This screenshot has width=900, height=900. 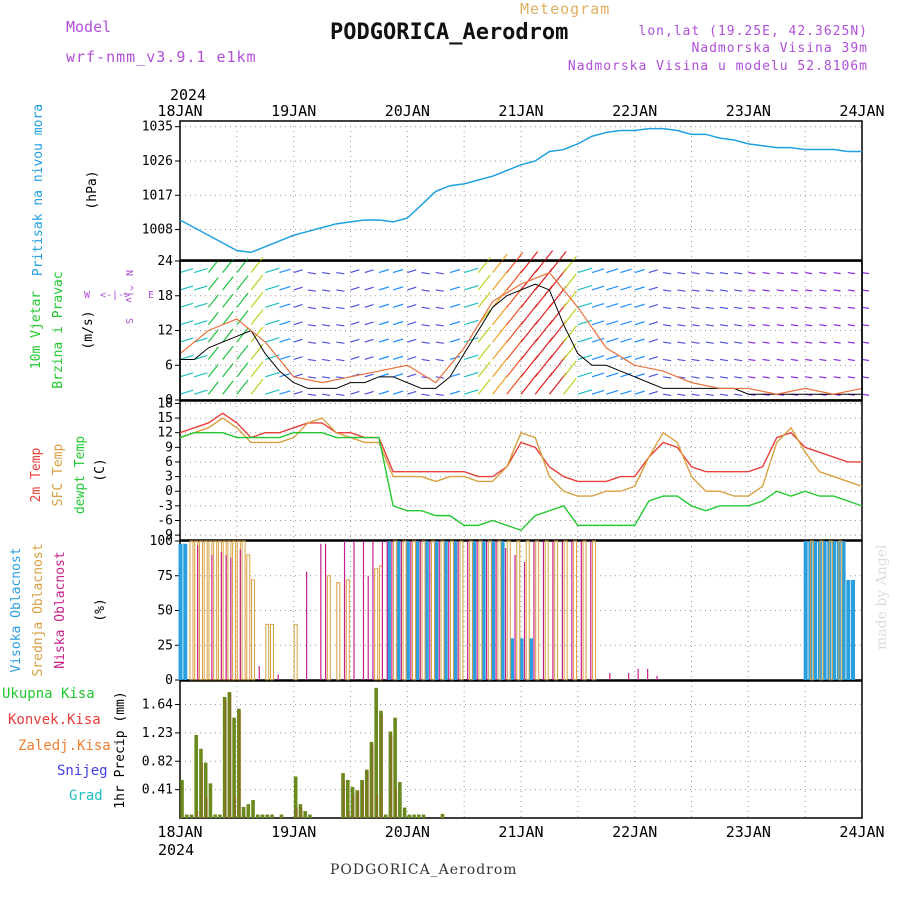 I want to click on y-tick-label: 12, so click(x=165, y=331).